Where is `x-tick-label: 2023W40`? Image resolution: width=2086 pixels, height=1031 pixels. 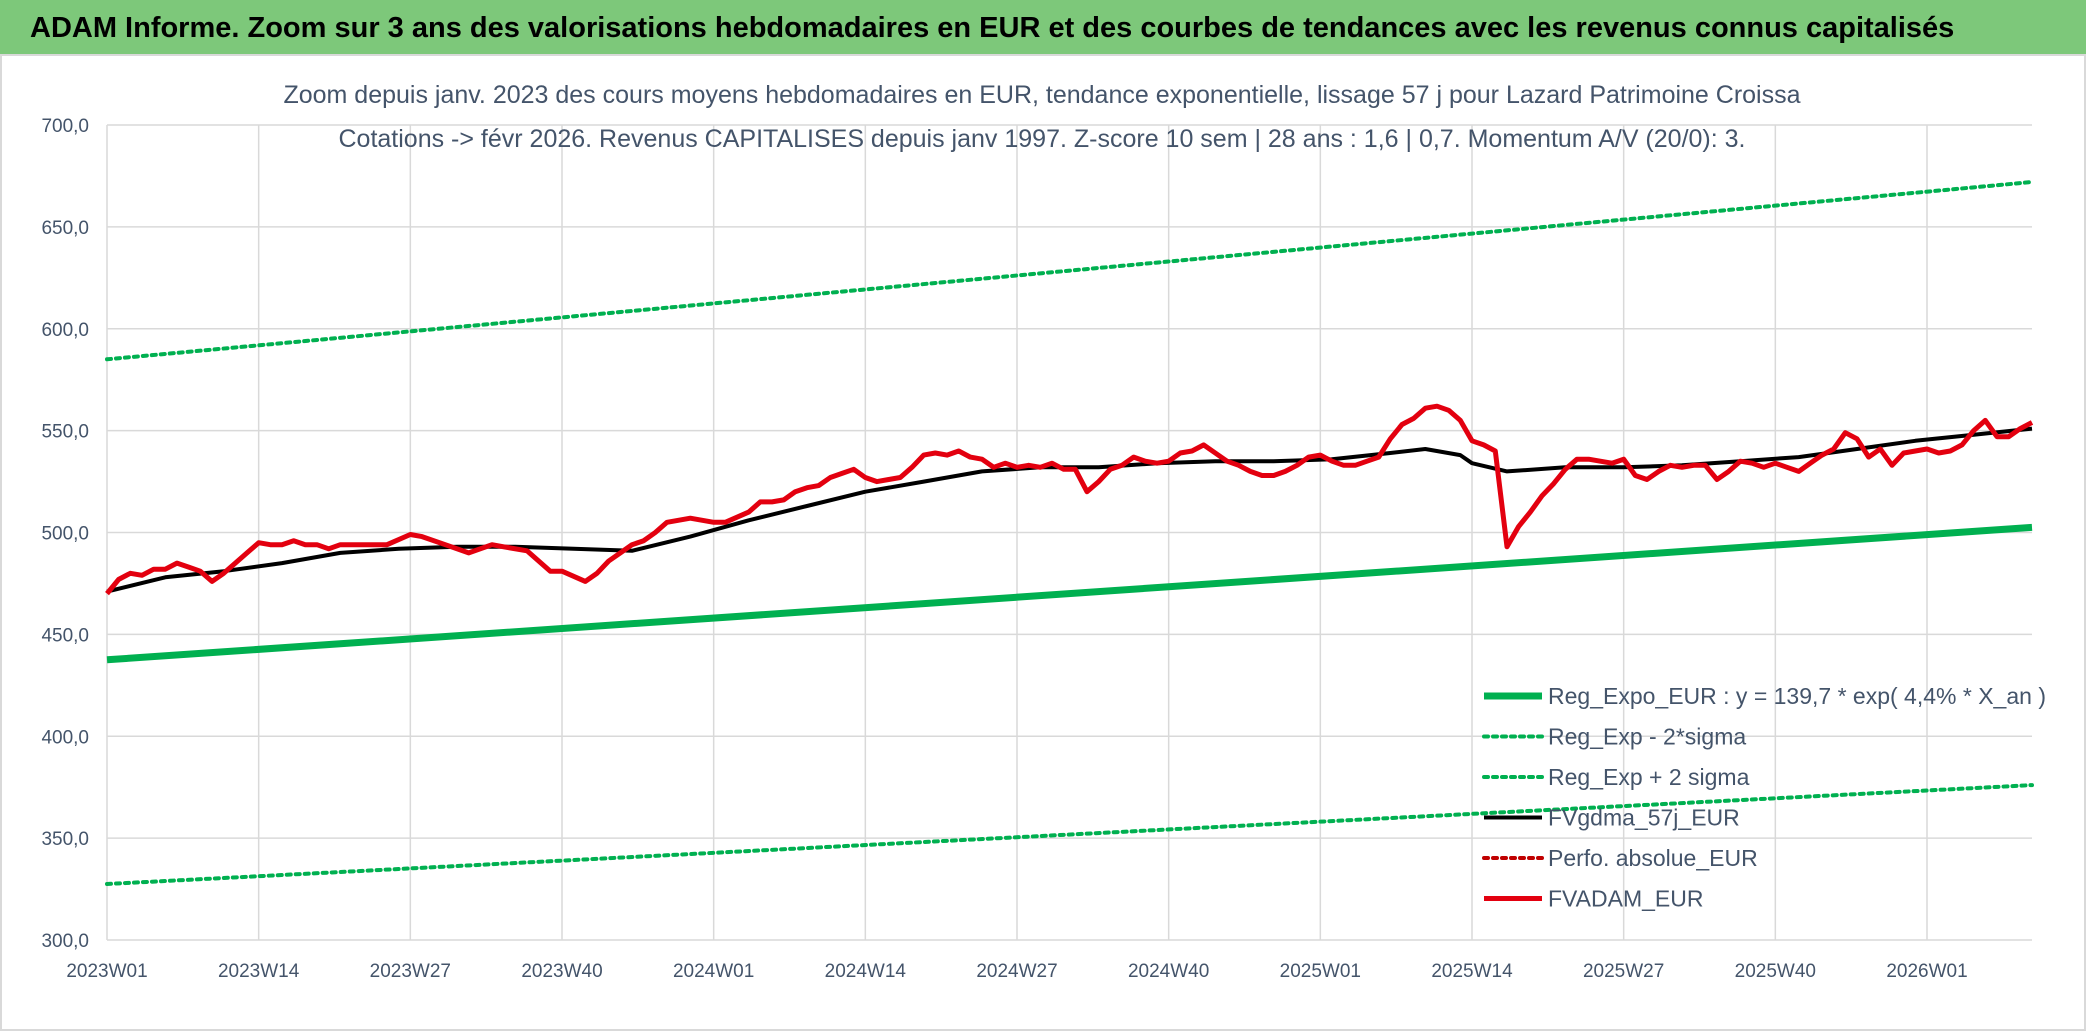 x-tick-label: 2023W40 is located at coordinates (561, 971).